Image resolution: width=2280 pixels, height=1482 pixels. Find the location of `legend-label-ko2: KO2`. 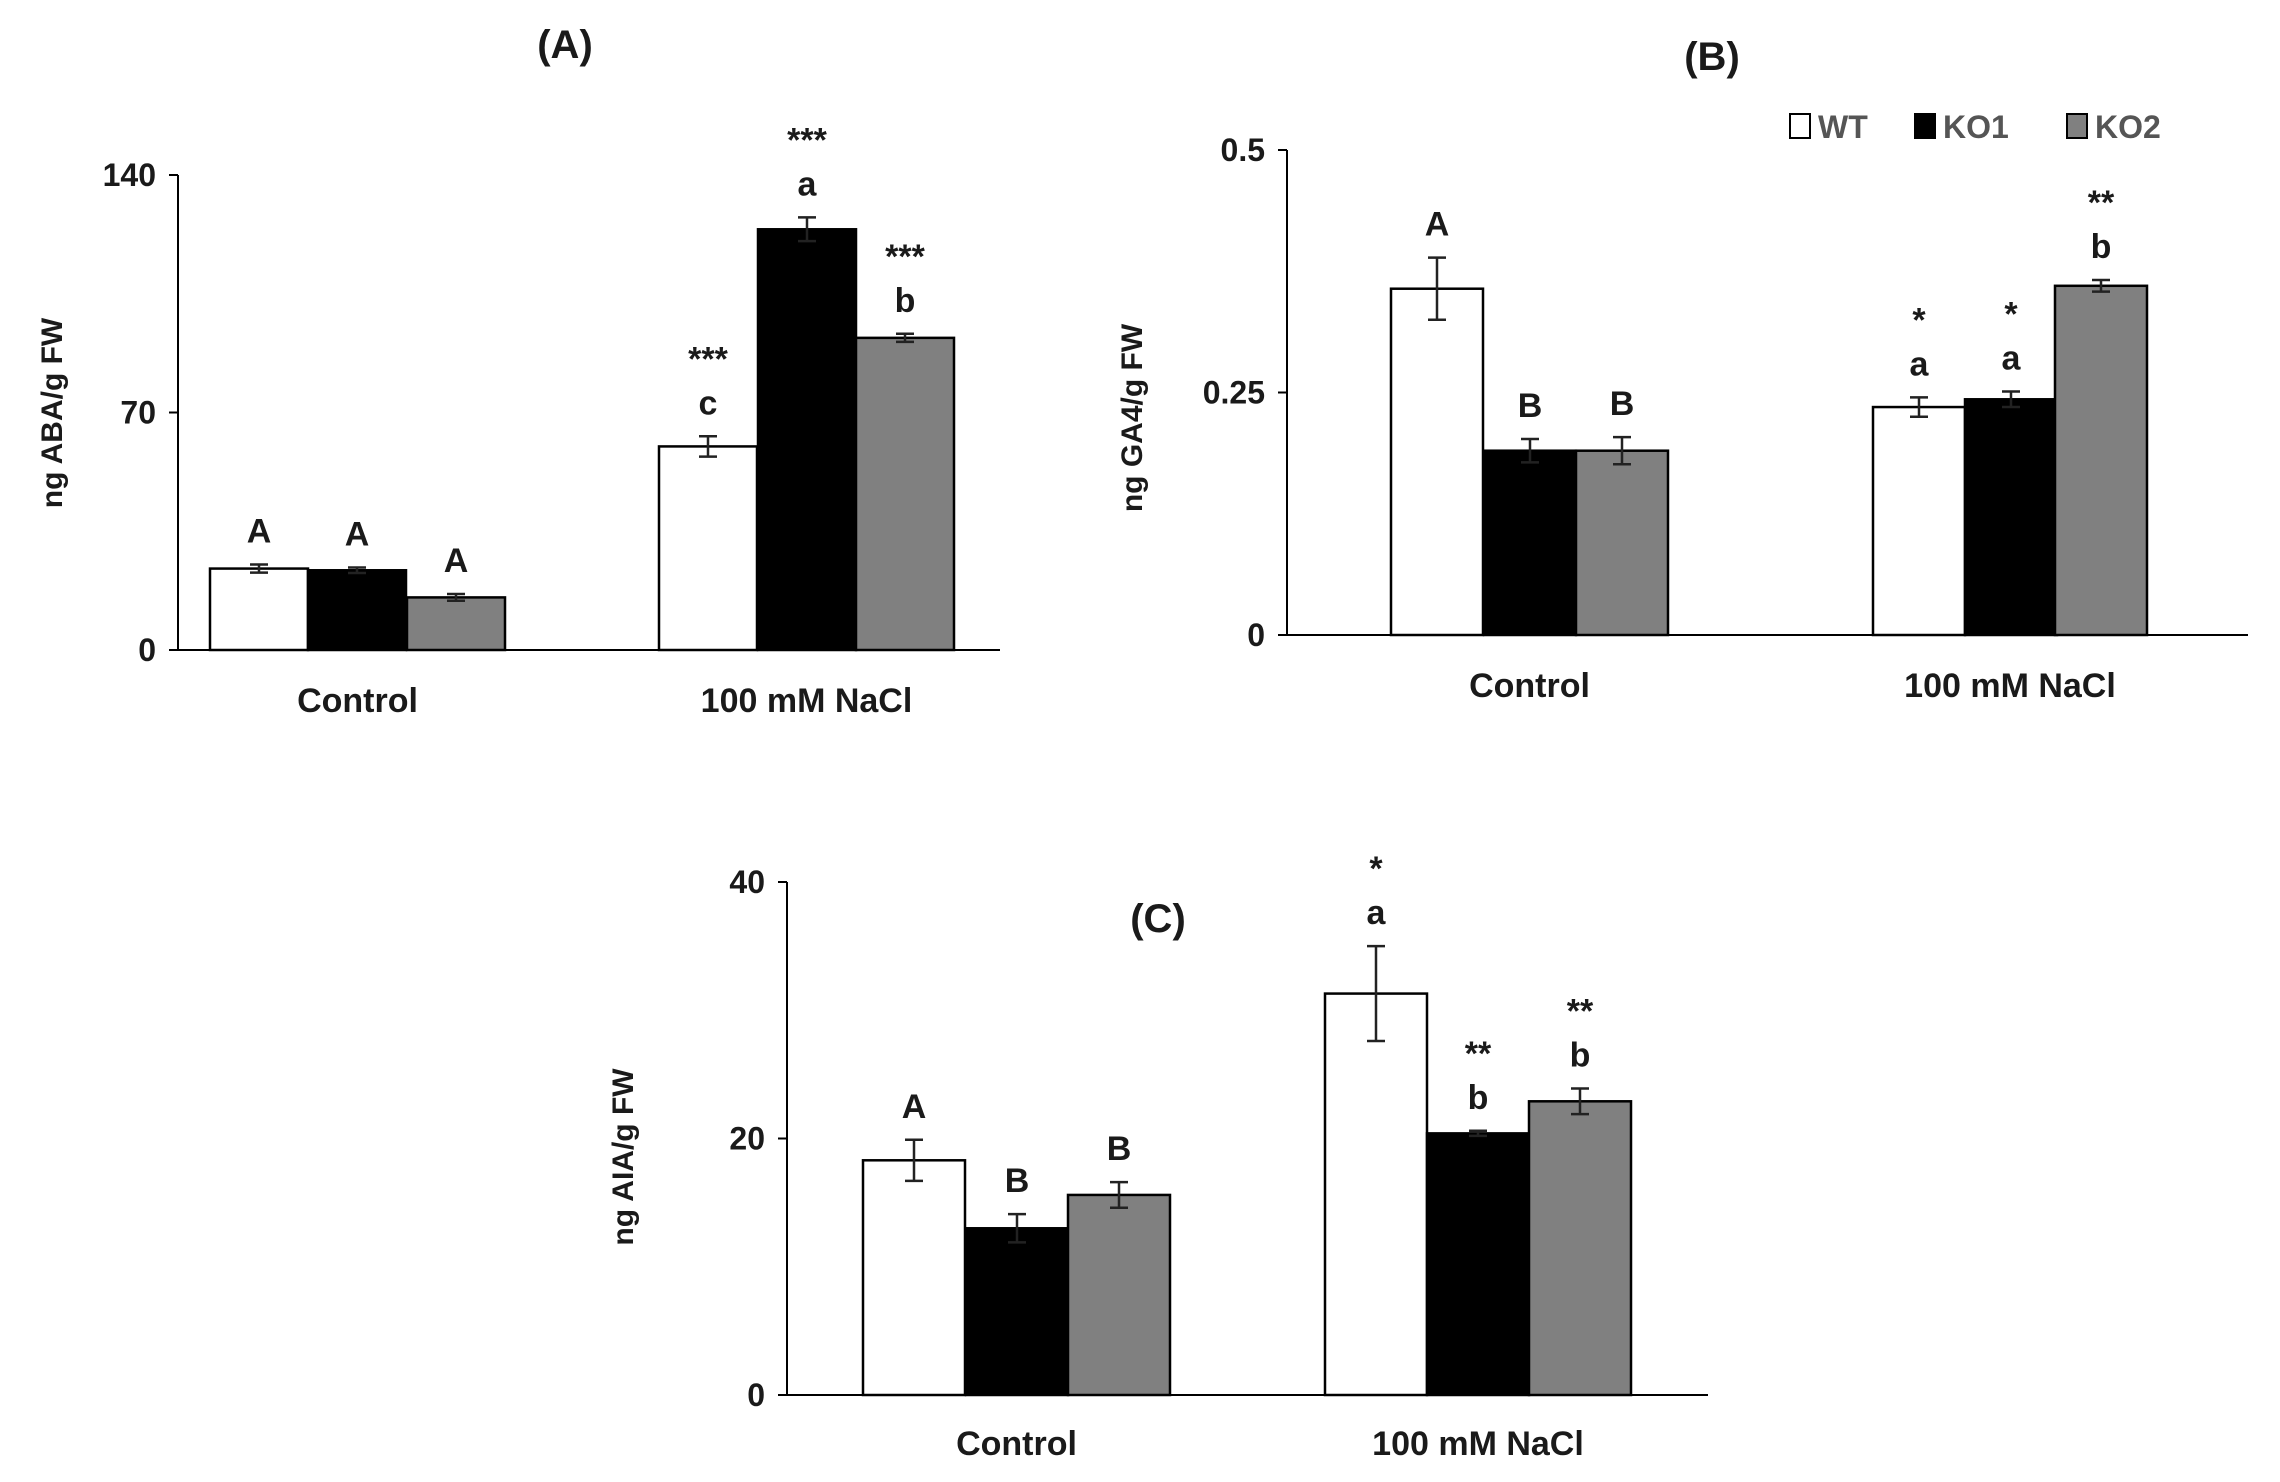

legend-label-ko2: KO2 is located at coordinates (2128, 127).